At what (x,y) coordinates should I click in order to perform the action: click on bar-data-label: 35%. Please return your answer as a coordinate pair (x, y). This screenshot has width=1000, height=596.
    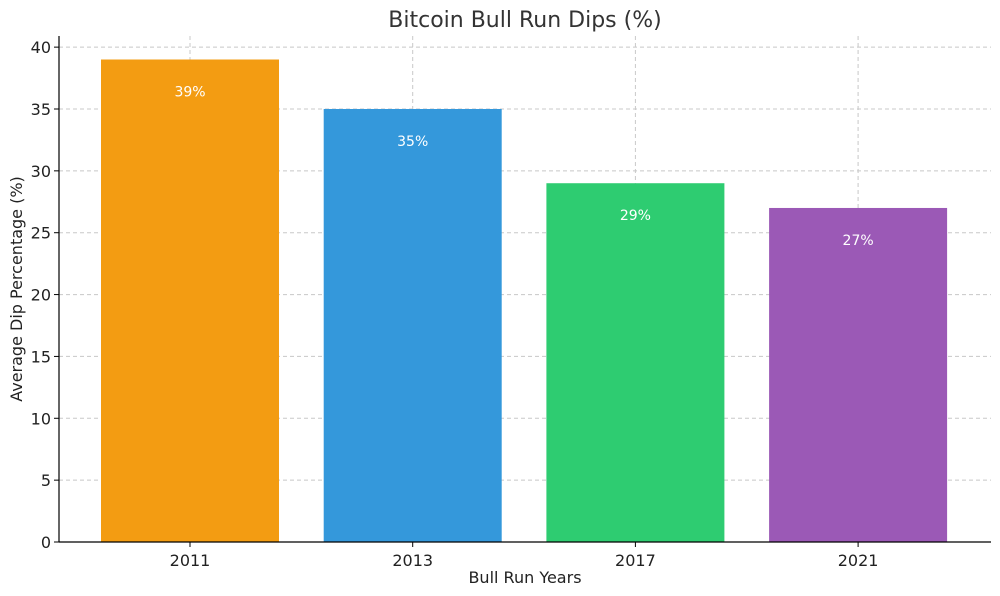
    Looking at the image, I should click on (412, 142).